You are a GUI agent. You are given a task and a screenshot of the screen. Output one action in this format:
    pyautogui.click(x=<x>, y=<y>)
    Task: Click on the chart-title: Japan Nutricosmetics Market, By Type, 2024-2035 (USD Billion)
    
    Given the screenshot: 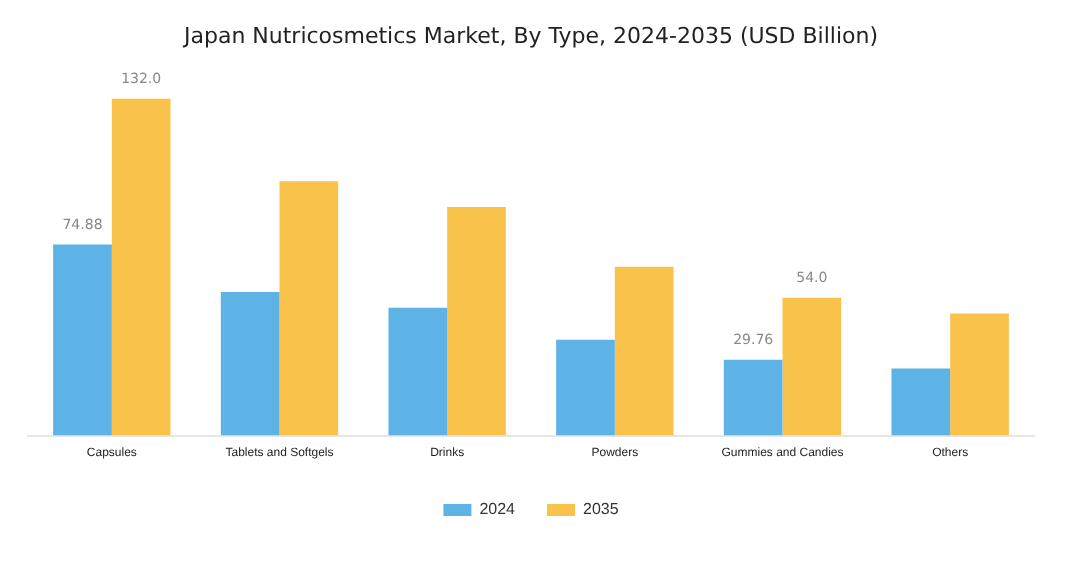 What is the action you would take?
    pyautogui.click(x=530, y=35)
    